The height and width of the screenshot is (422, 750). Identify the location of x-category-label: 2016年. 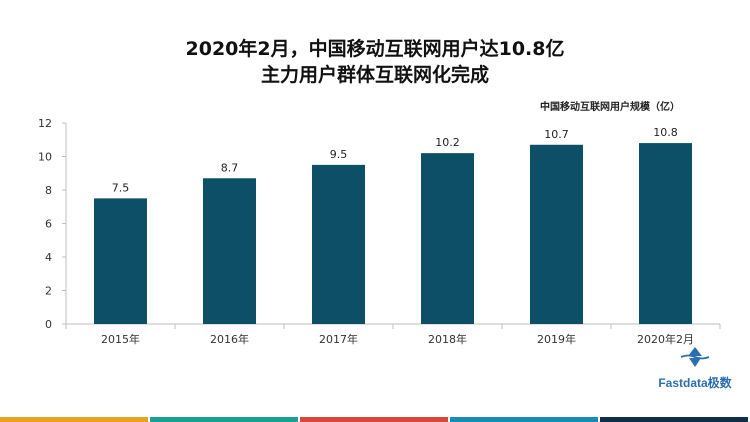
(229, 339).